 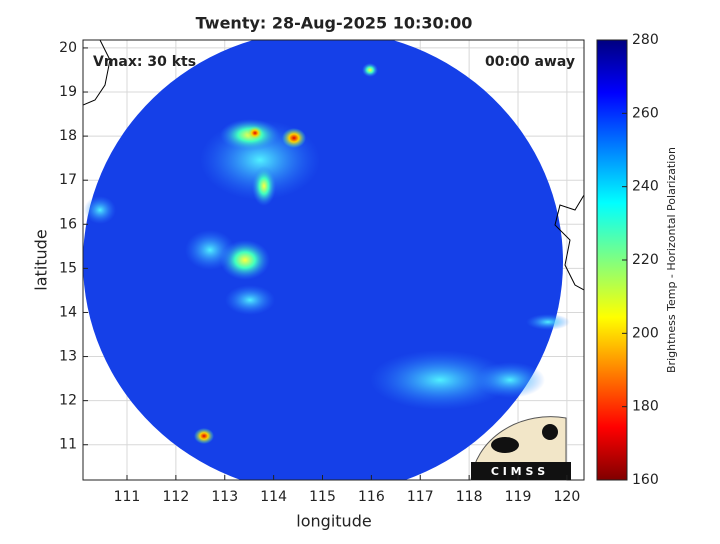 I want to click on logo-text: C I M S S, so click(x=518, y=471).